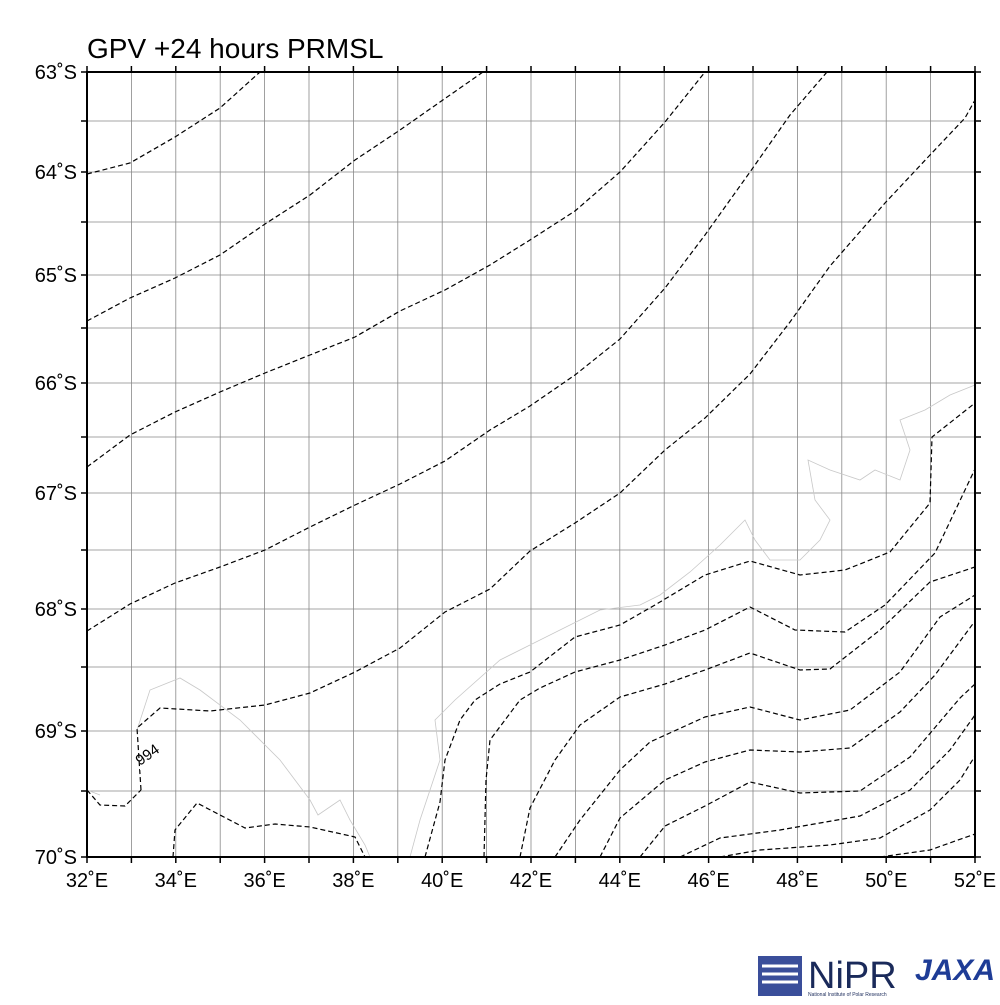 This screenshot has width=1000, height=1005. I want to click on lat-label: 70˚S, so click(56, 858).